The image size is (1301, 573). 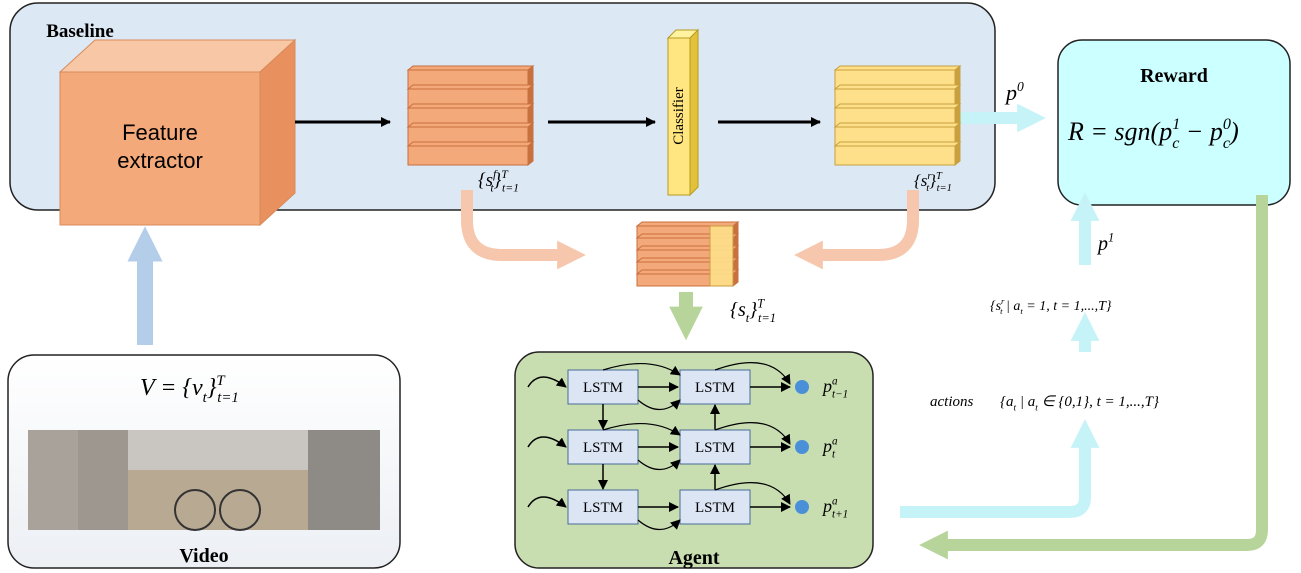 What do you see at coordinates (921, 180) in the screenshot?
I see `refined-states-part: {s` at bounding box center [921, 180].